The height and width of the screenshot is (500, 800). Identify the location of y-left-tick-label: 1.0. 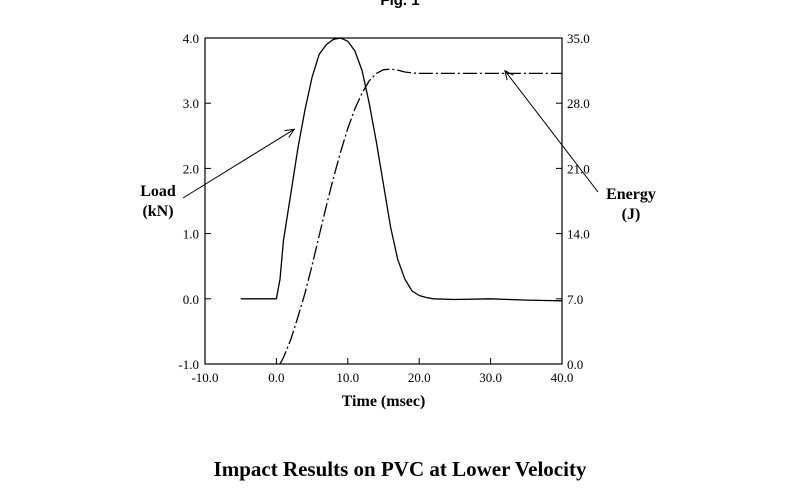
(191, 234).